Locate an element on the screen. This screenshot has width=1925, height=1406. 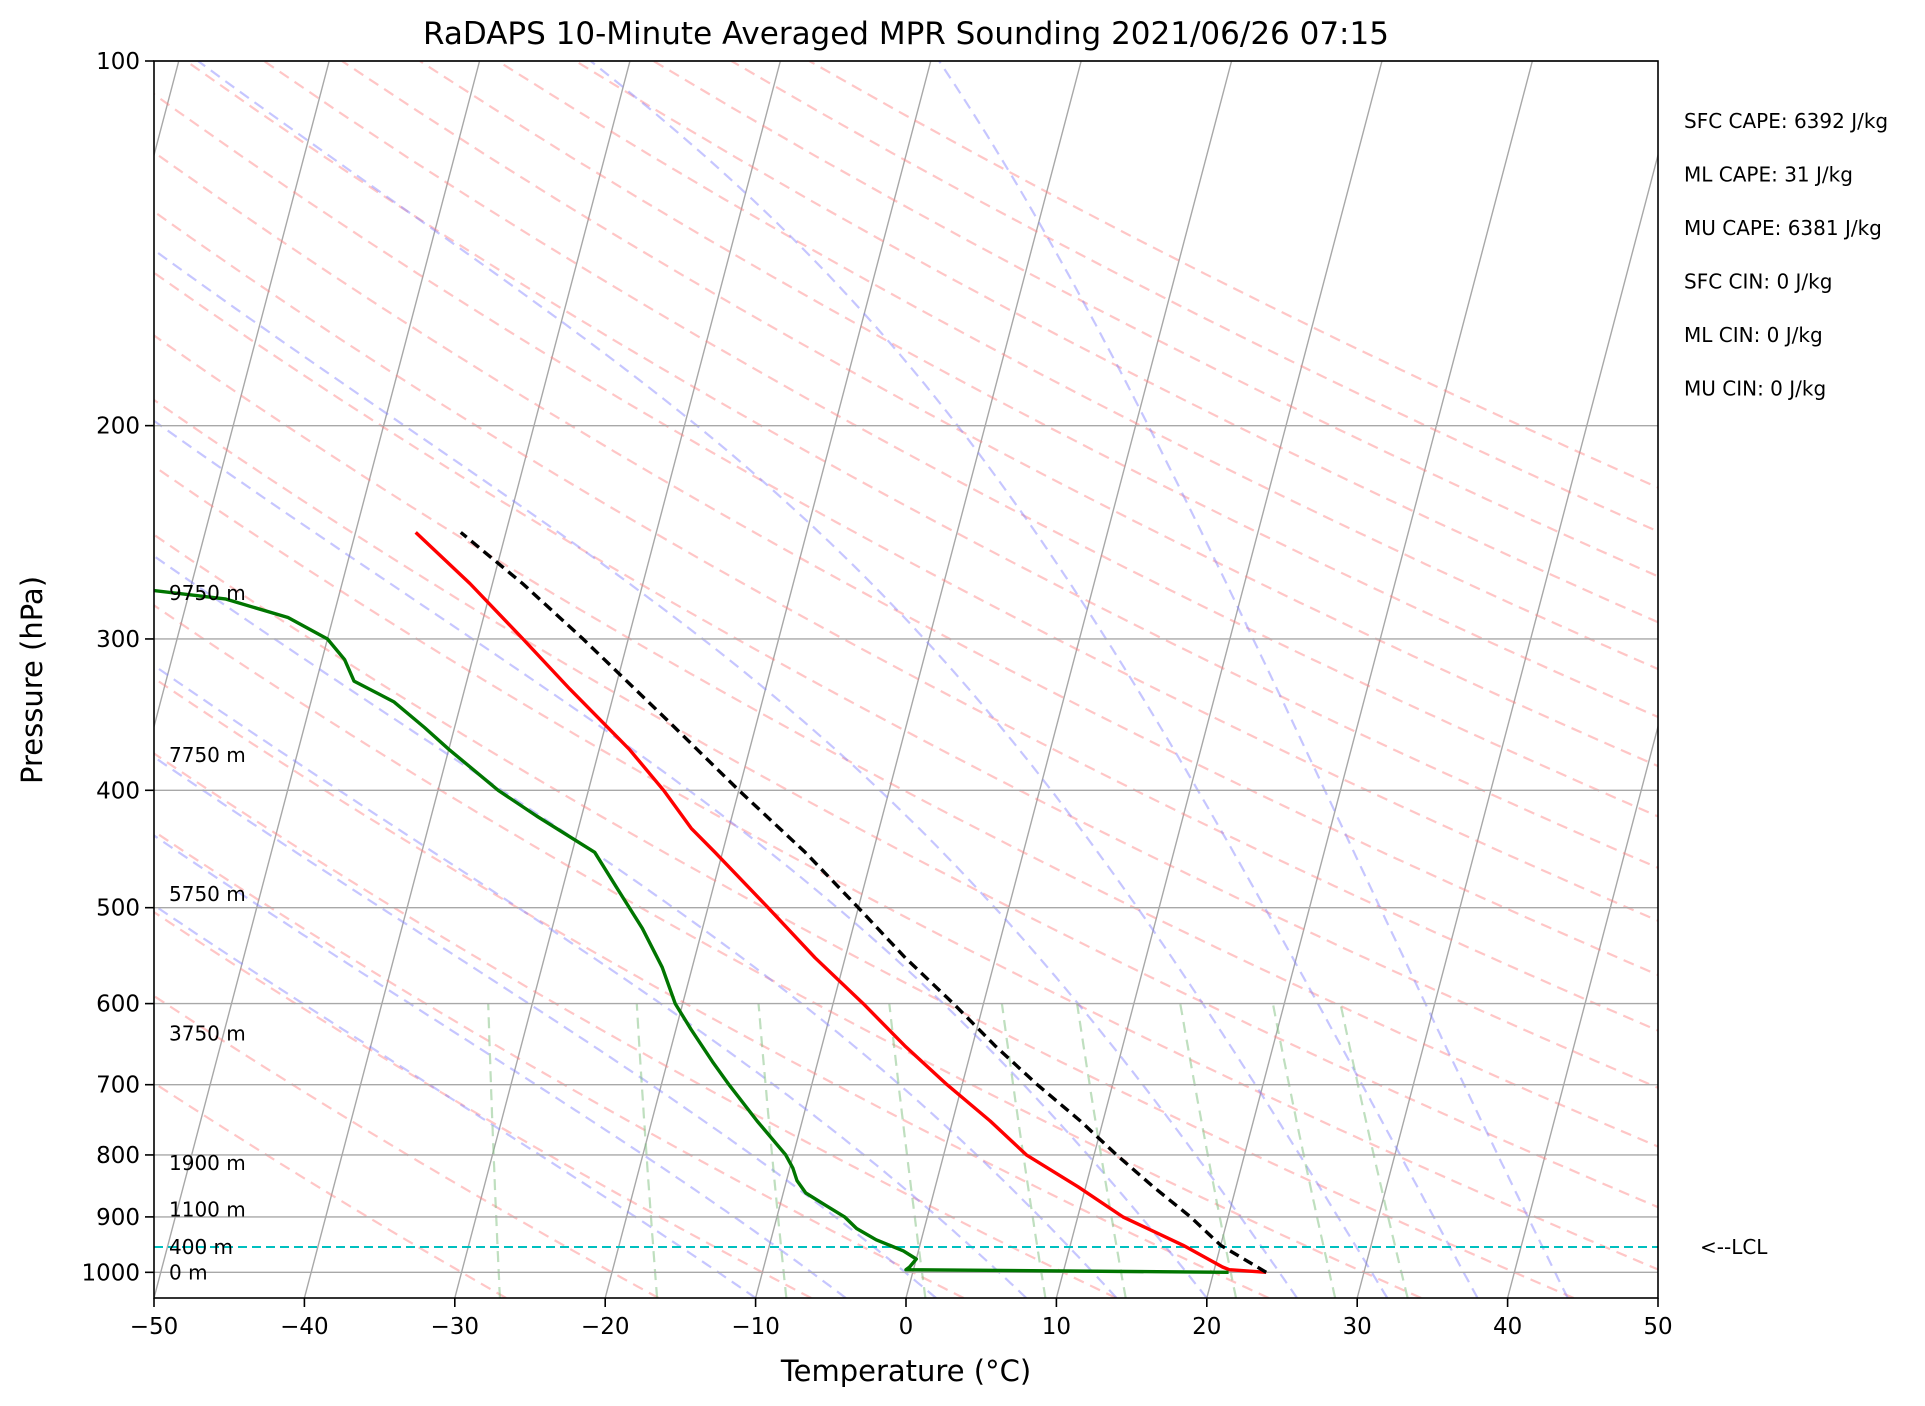
height-label: 5750 m is located at coordinates (207, 894).